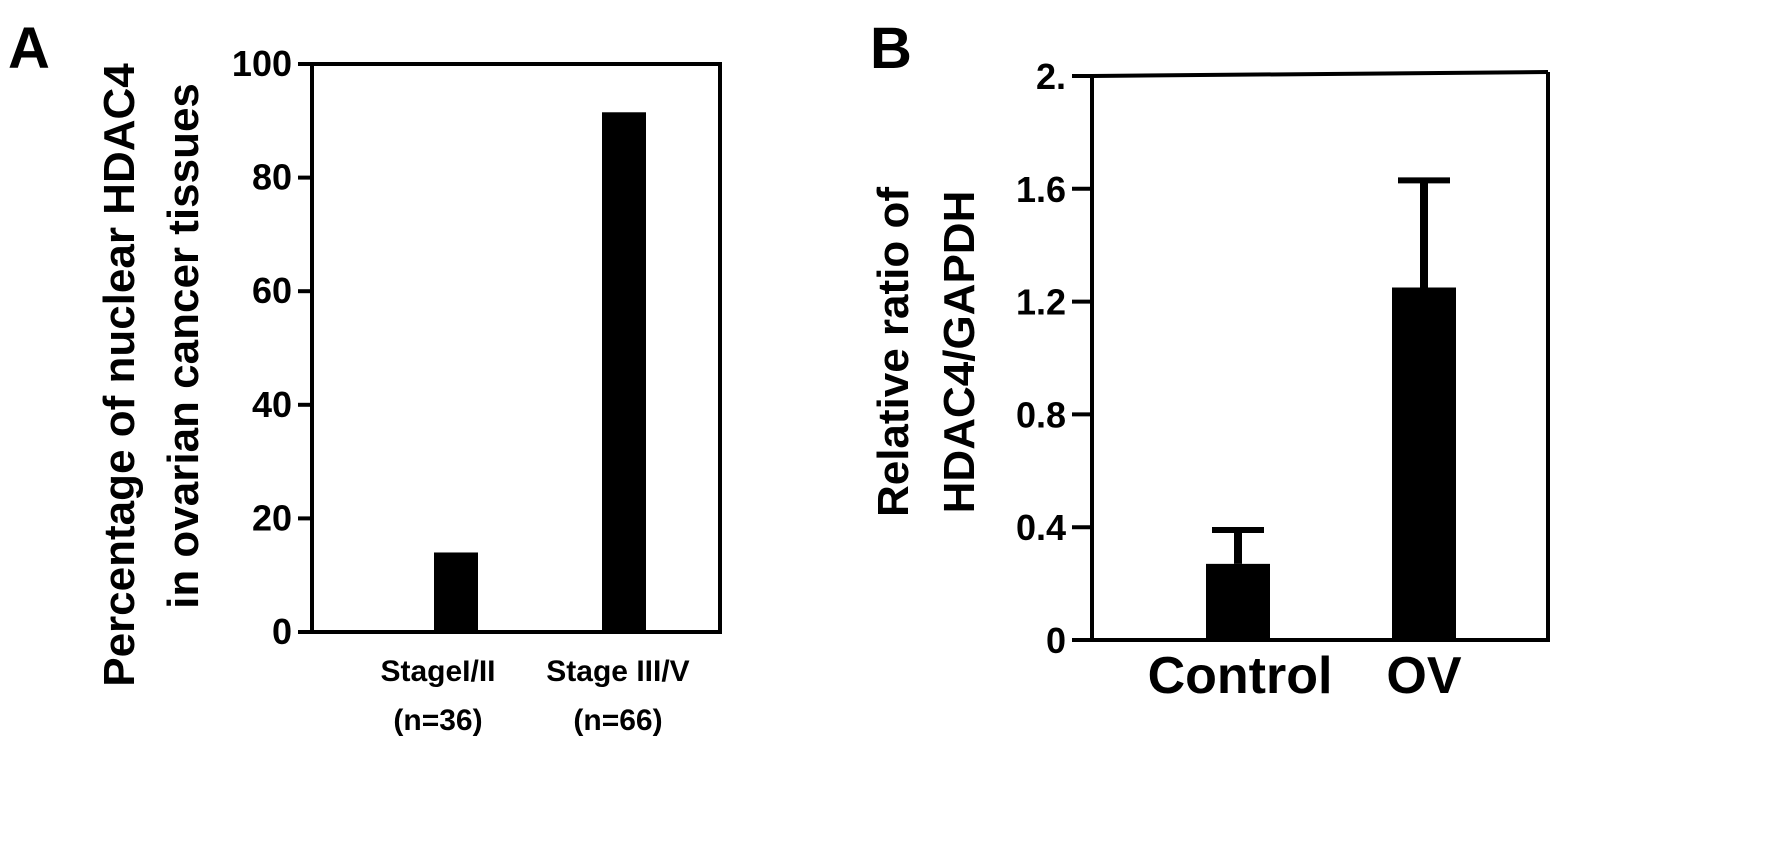 This screenshot has height=845, width=1772. What do you see at coordinates (272, 177) in the screenshot?
I see `y-tick-label: 80` at bounding box center [272, 177].